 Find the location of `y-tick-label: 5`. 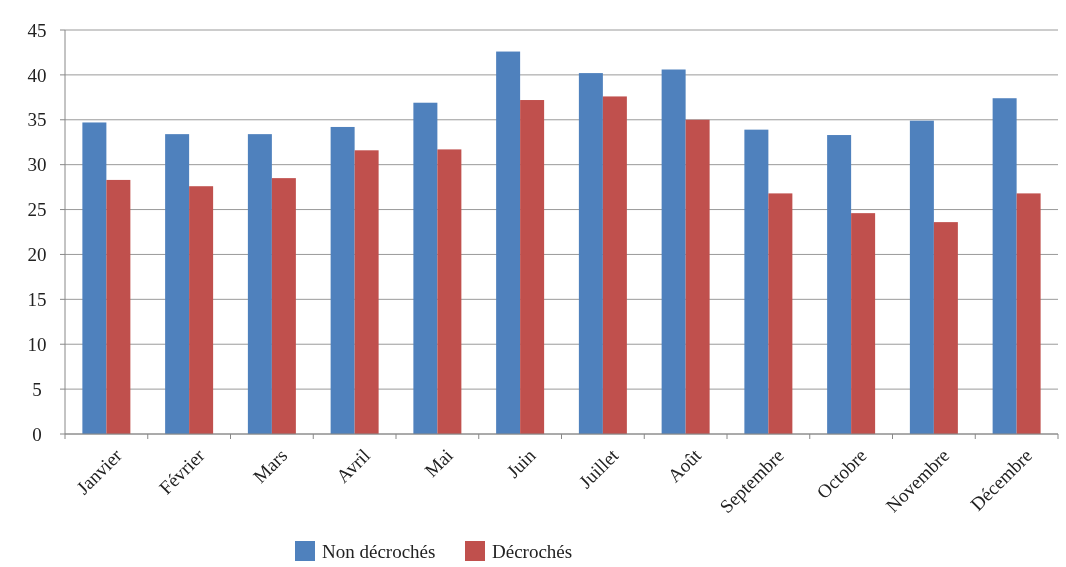

y-tick-label: 5 is located at coordinates (37, 389).